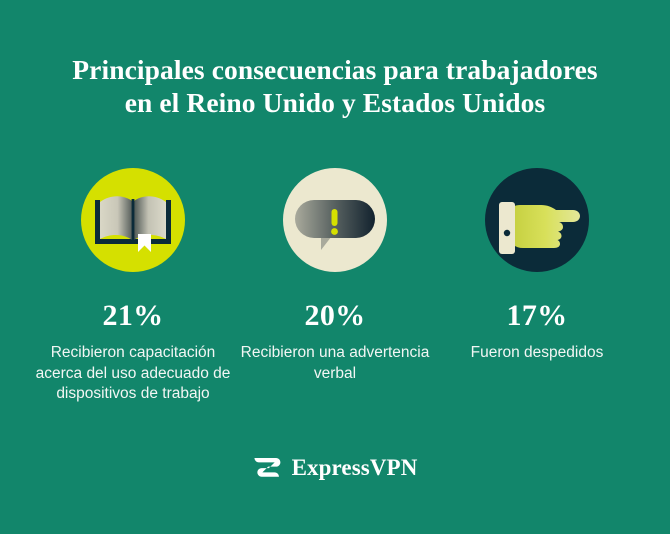  I want to click on icon-circle-speech-bubble, so click(335, 220).